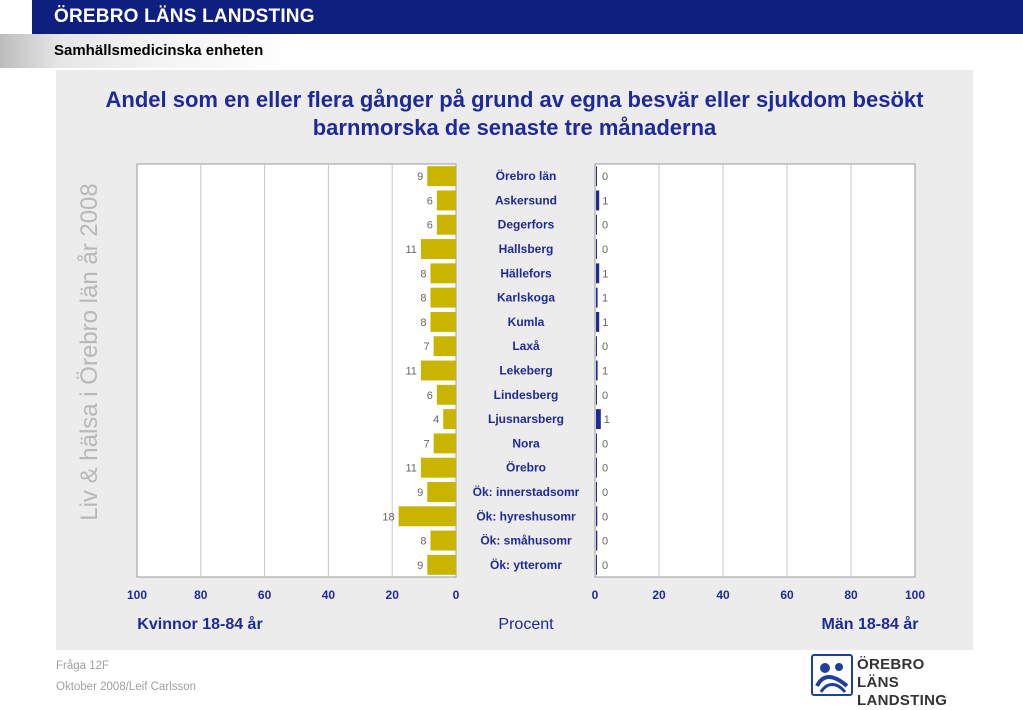 Image resolution: width=1023 pixels, height=710 pixels. What do you see at coordinates (891, 673) in the screenshot?
I see `logo-line-1: ÖREBRO LÄNS` at bounding box center [891, 673].